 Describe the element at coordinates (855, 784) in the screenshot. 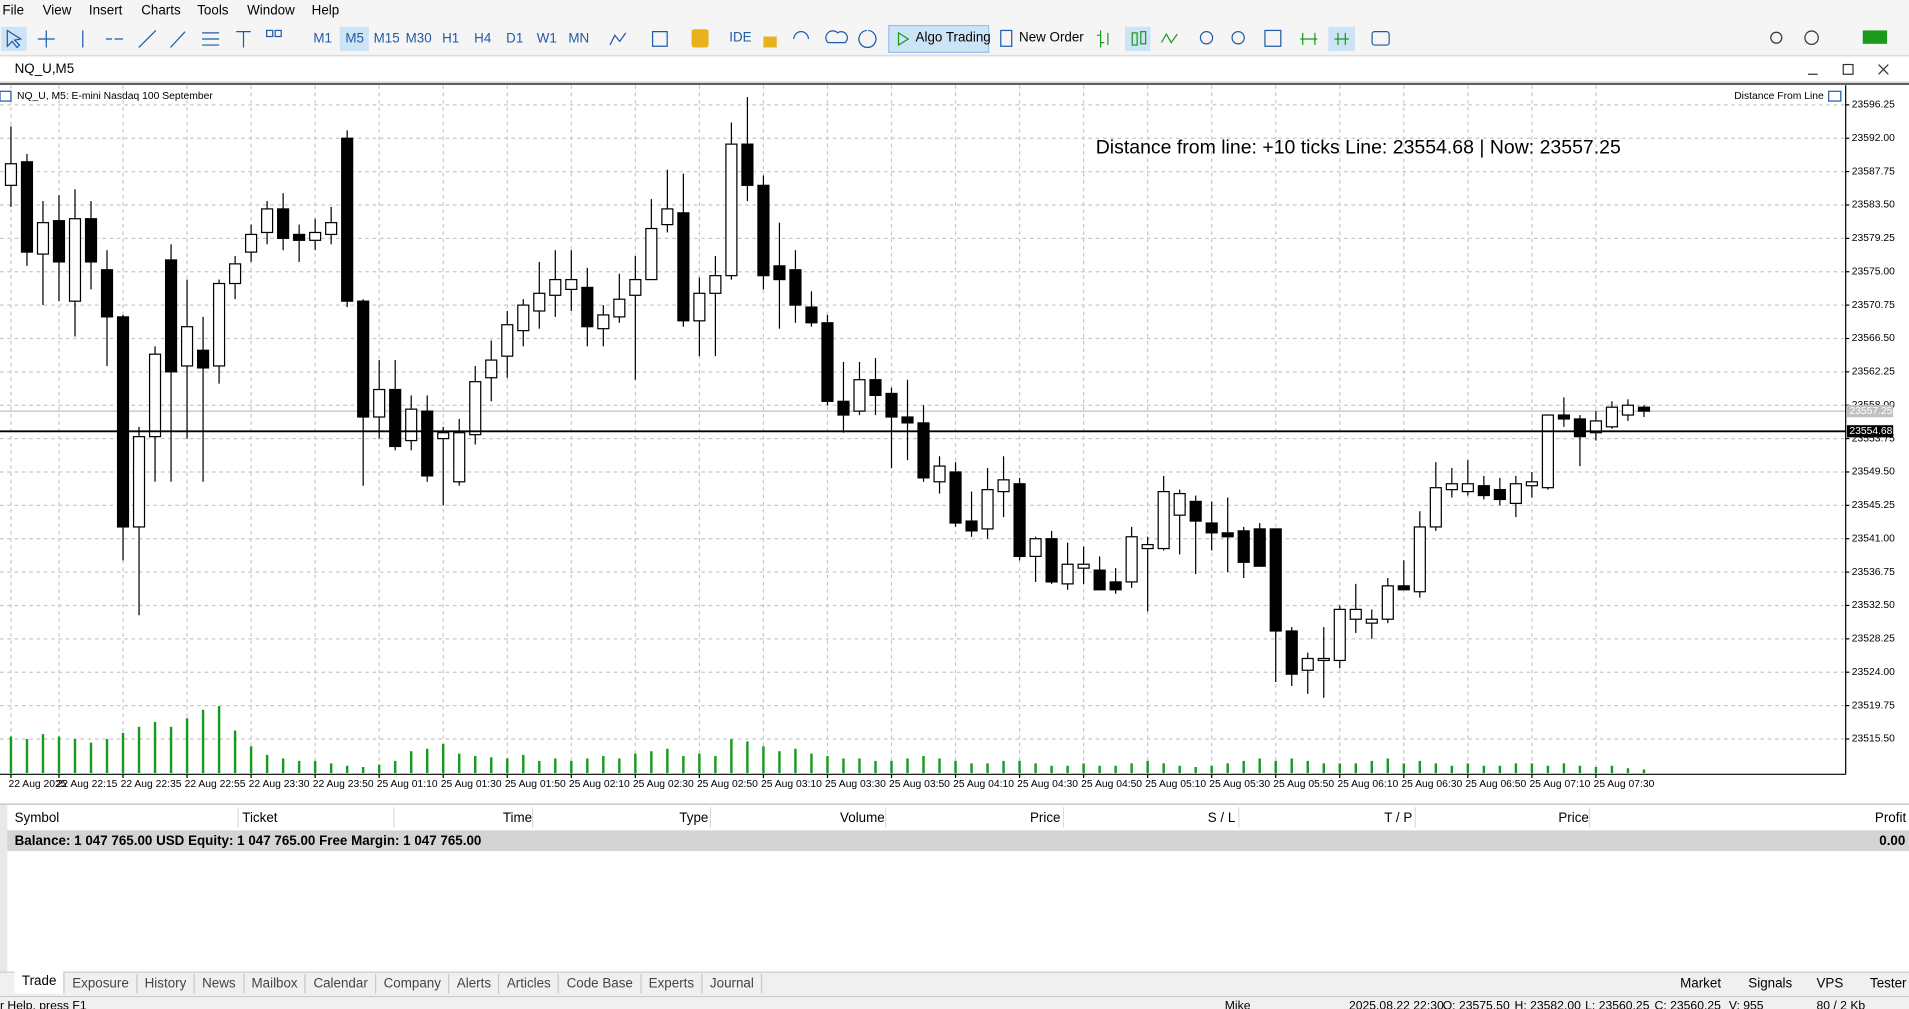

I see `x-tick-label: 25 Aug 03:30` at that location.